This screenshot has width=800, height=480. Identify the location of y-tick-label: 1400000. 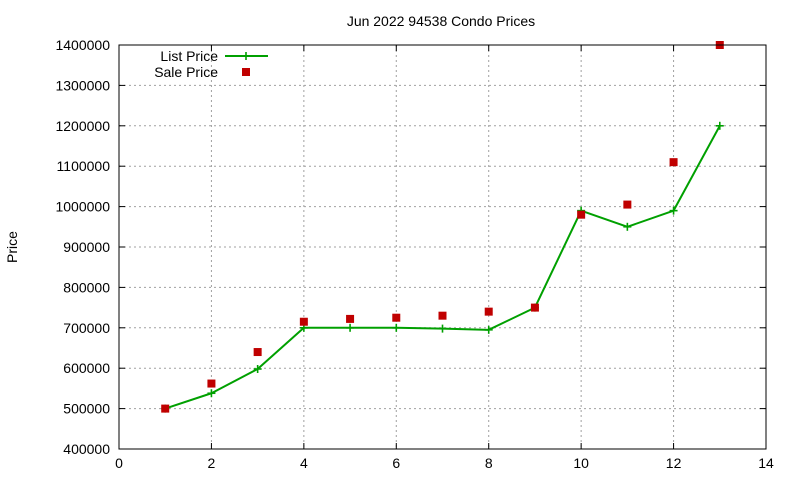
(82, 45).